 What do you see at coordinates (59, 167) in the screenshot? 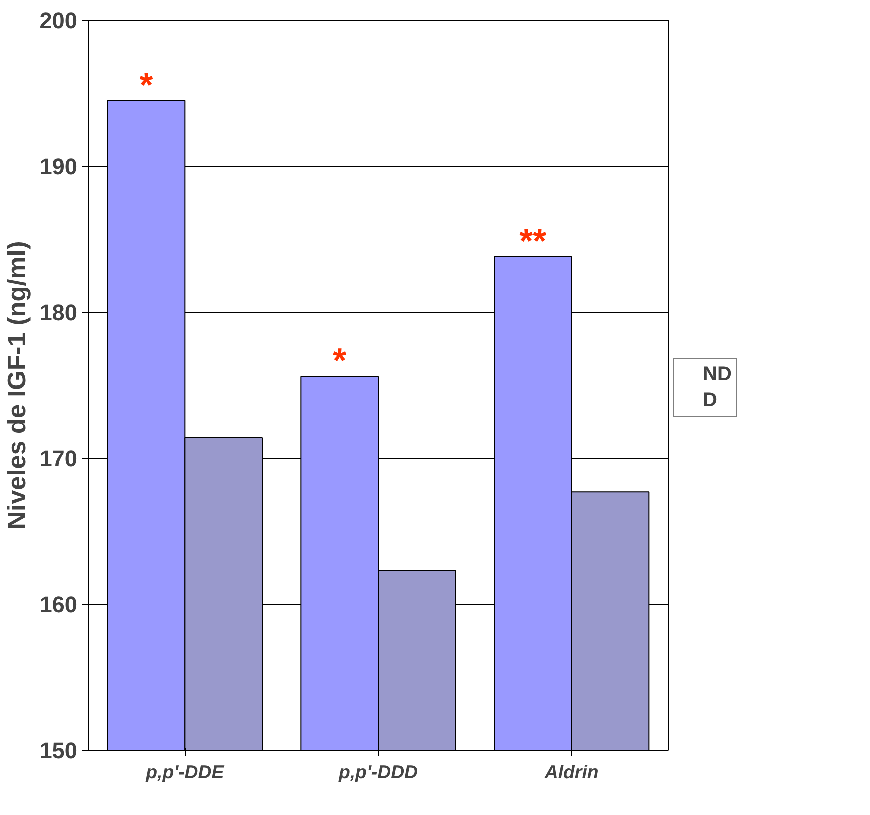
I see `y-tick-label: 190` at bounding box center [59, 167].